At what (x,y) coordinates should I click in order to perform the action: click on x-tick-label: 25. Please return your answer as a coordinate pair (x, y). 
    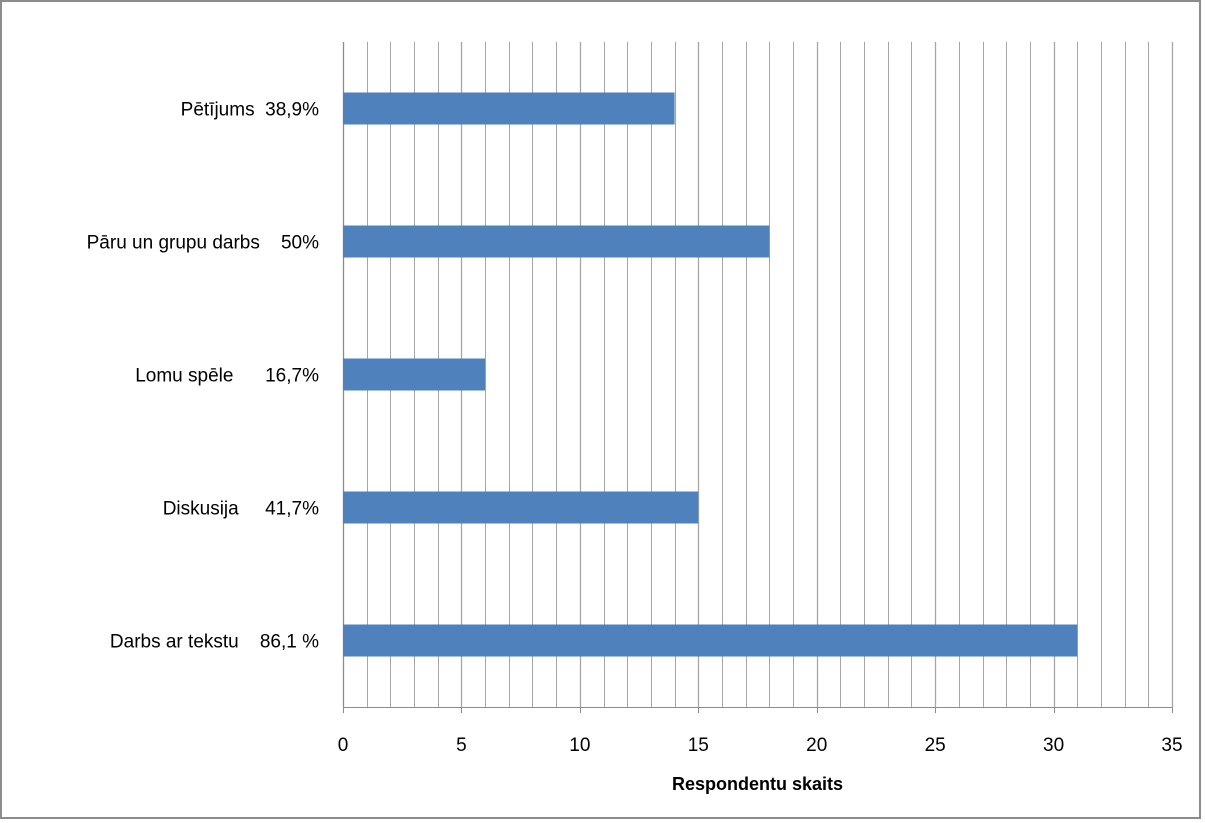
    Looking at the image, I should click on (935, 745).